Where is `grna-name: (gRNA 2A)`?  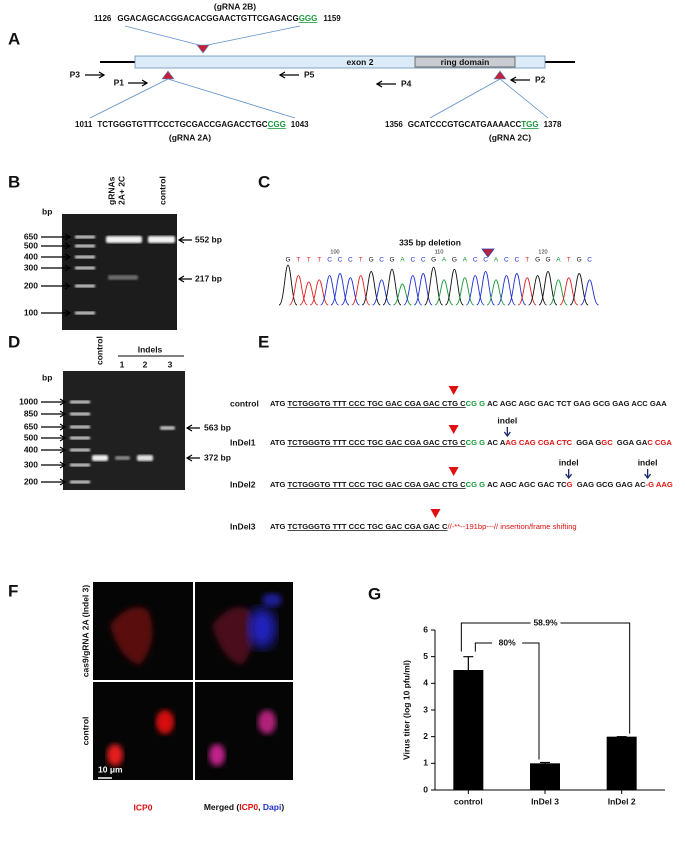
grna-name: (gRNA 2A) is located at coordinates (190, 137).